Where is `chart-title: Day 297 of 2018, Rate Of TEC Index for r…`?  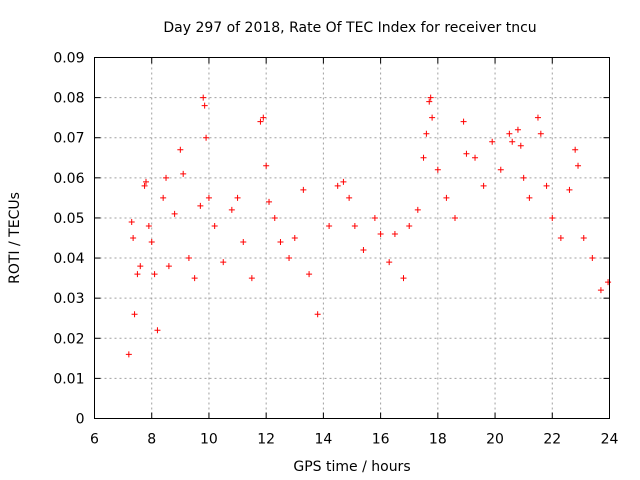 chart-title: Day 297 of 2018, Rate Of TEC Index for r… is located at coordinates (349, 28).